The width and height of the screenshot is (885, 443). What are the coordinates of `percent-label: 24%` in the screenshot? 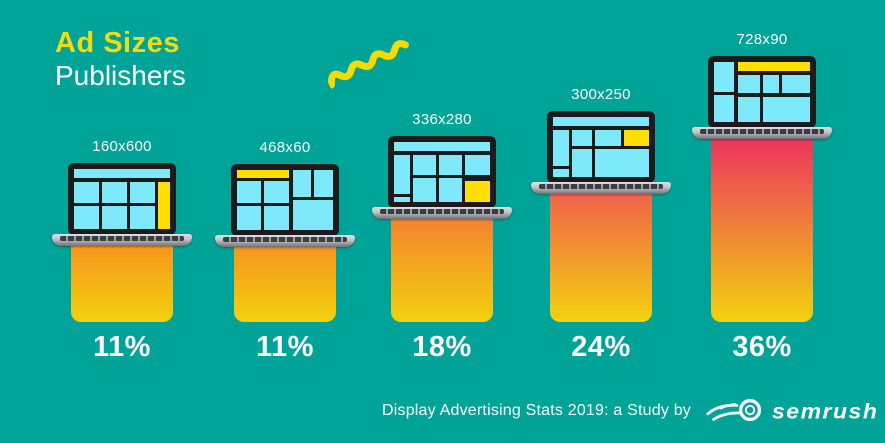 It's located at (601, 347).